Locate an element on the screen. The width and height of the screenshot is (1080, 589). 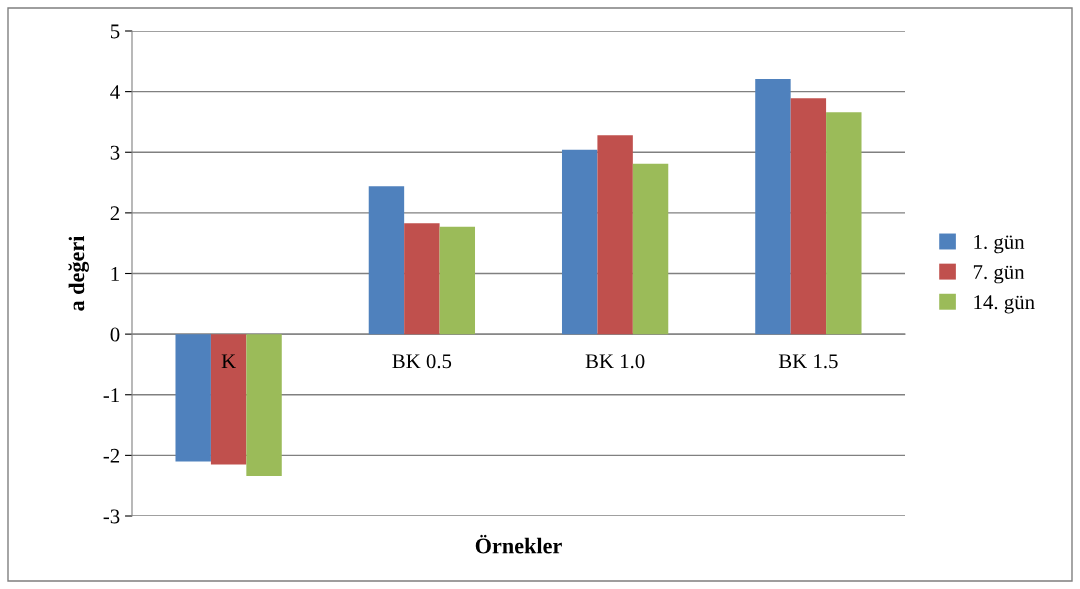
x-tick-label: BK 0.5 is located at coordinates (422, 361).